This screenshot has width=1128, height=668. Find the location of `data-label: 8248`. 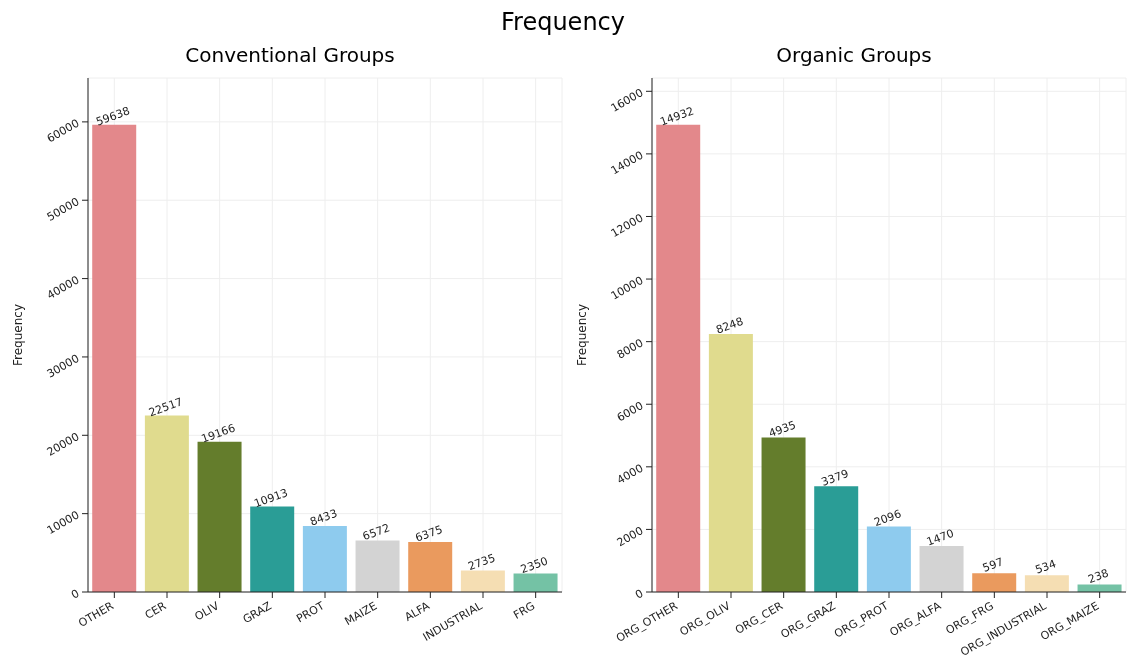

data-label: 8248 is located at coordinates (730, 325).